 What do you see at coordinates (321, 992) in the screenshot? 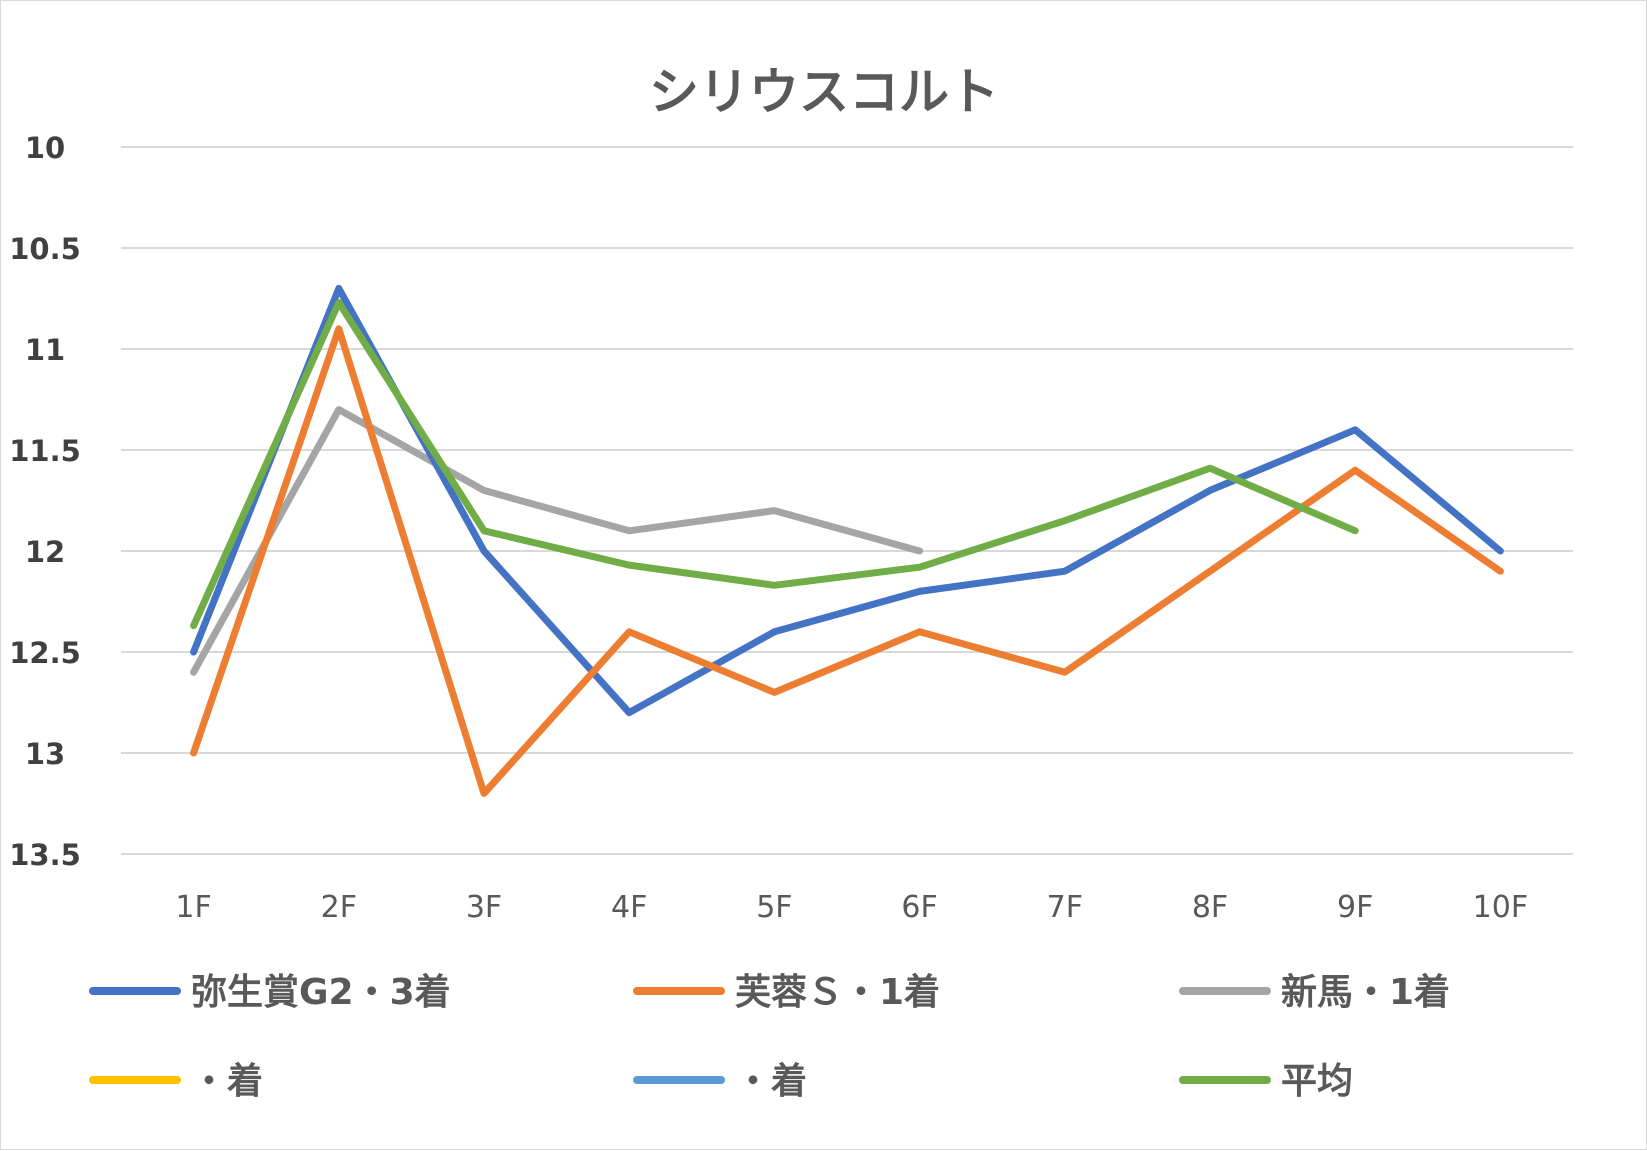
I see `legend-label: 弥生賞G2・3着` at bounding box center [321, 992].